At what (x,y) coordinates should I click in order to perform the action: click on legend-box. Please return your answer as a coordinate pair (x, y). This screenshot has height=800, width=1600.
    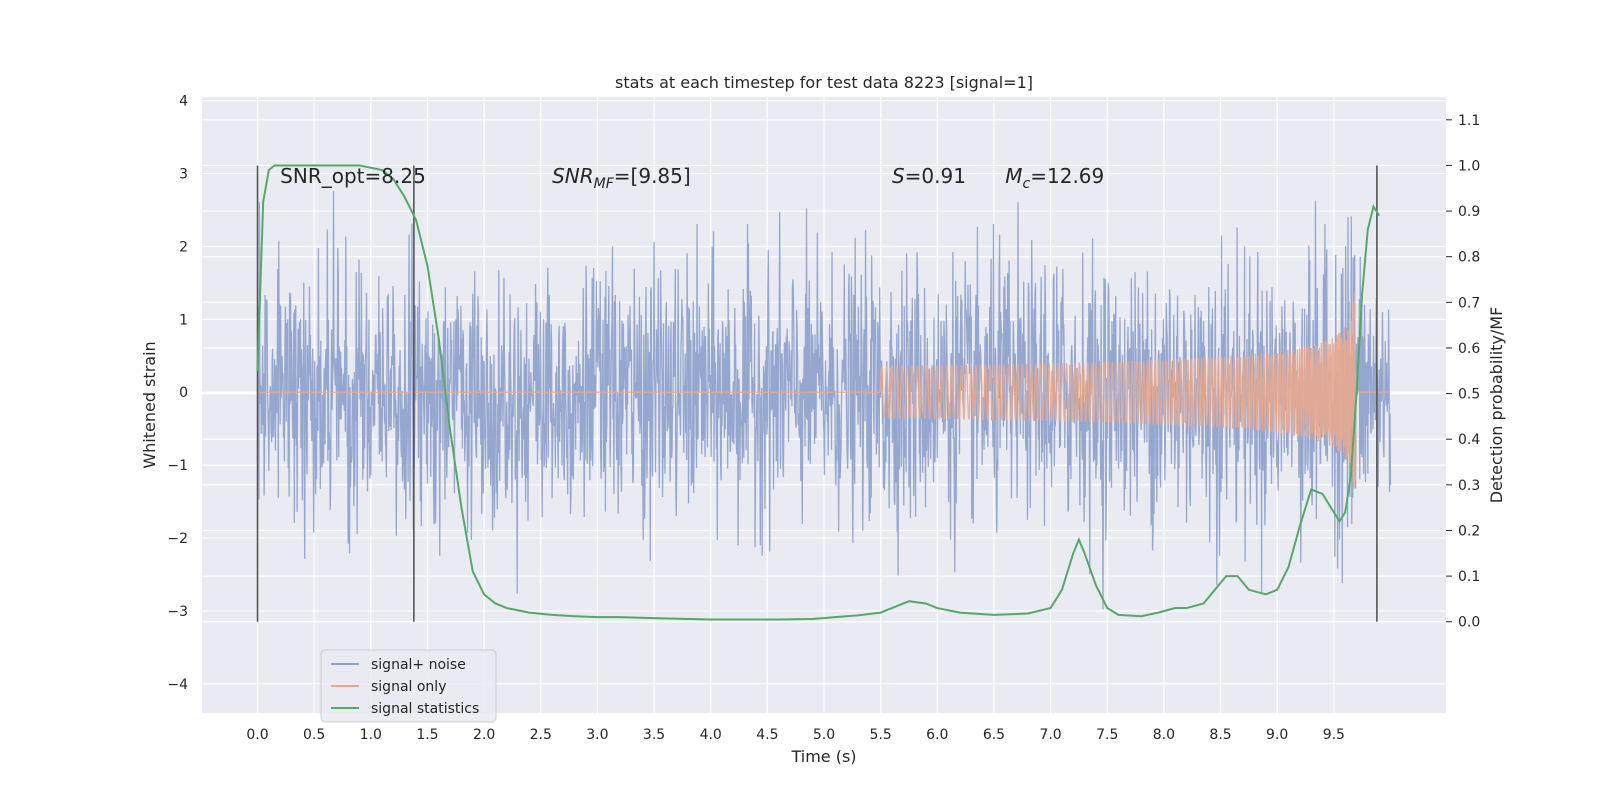
    Looking at the image, I should click on (408, 686).